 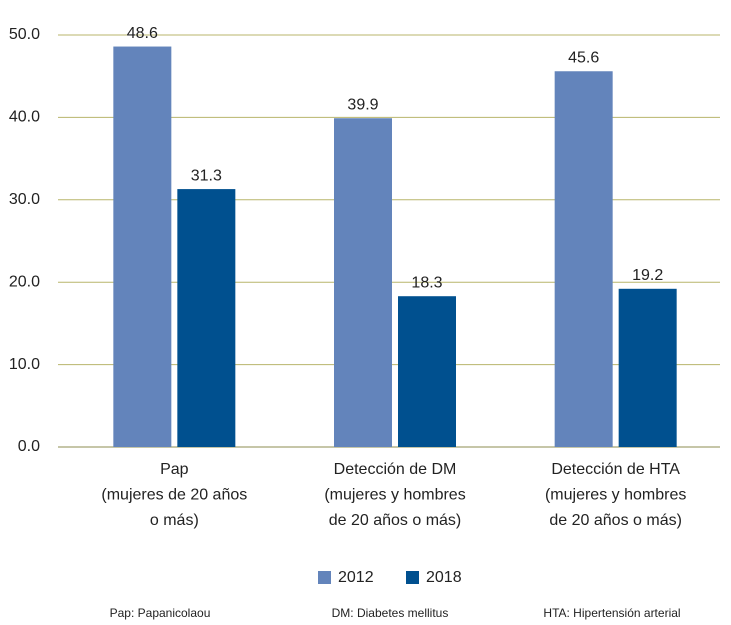 I want to click on value-label: 48.6, so click(x=142, y=33).